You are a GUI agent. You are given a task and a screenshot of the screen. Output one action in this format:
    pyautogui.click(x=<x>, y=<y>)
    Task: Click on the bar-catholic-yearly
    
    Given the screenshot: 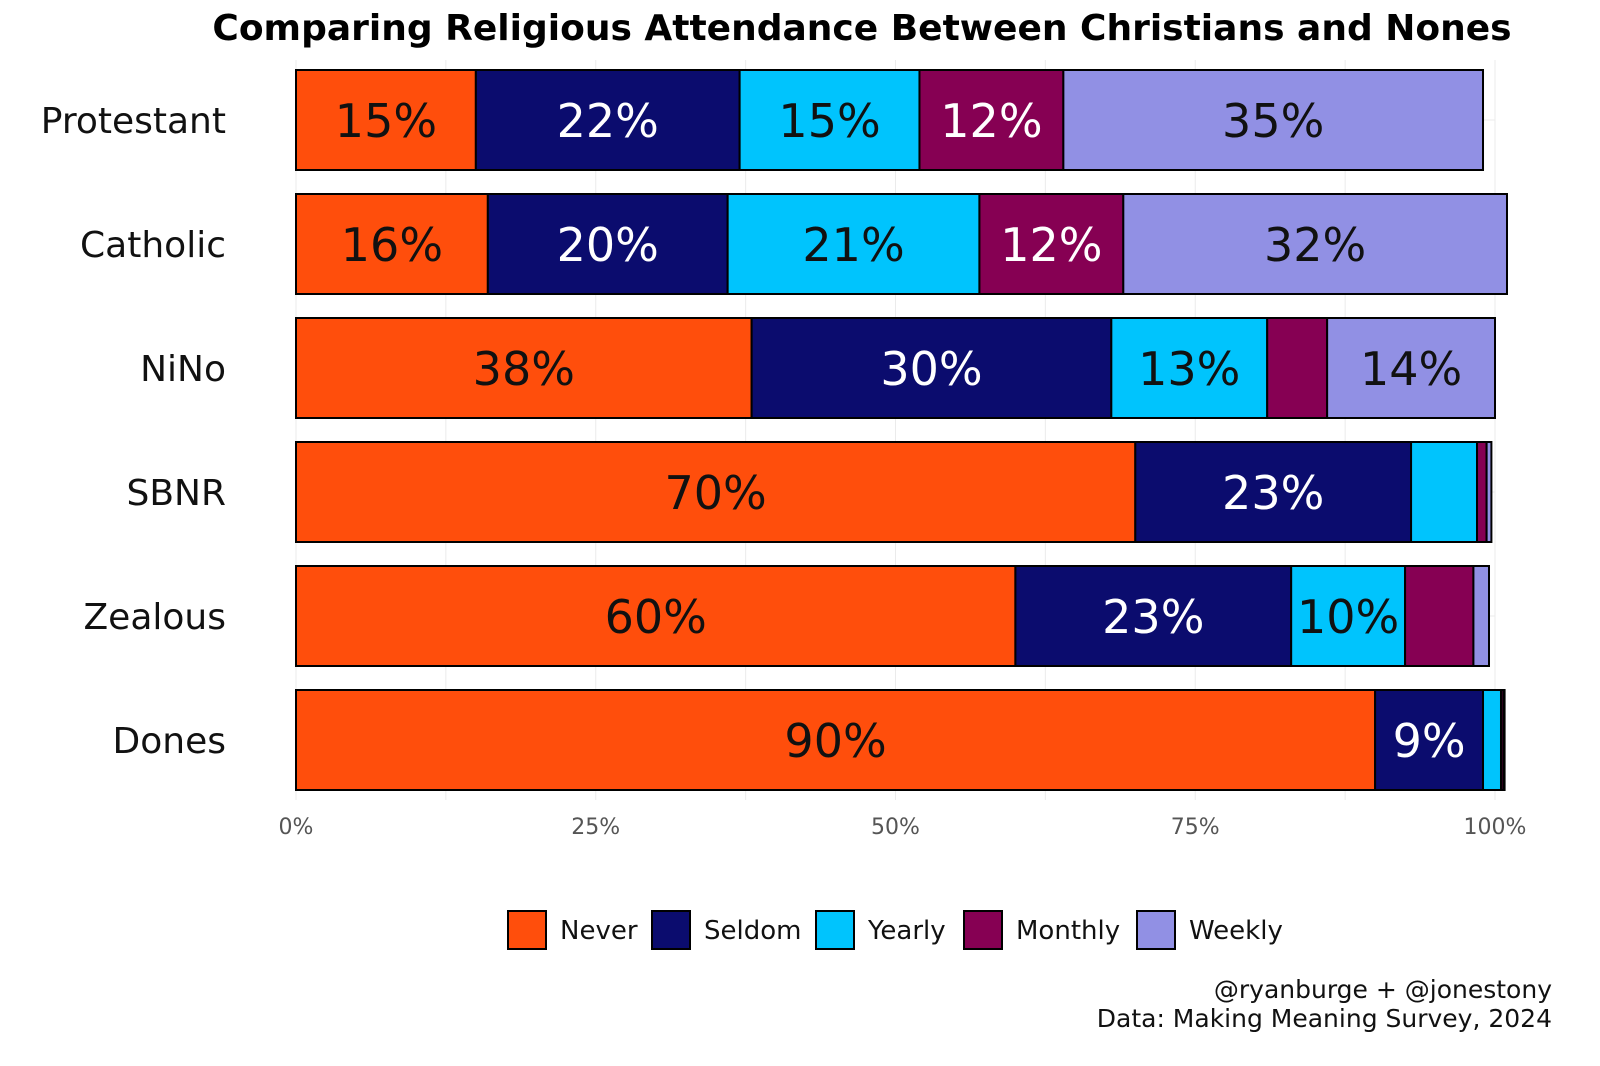 What is the action you would take?
    pyautogui.click(x=853, y=244)
    